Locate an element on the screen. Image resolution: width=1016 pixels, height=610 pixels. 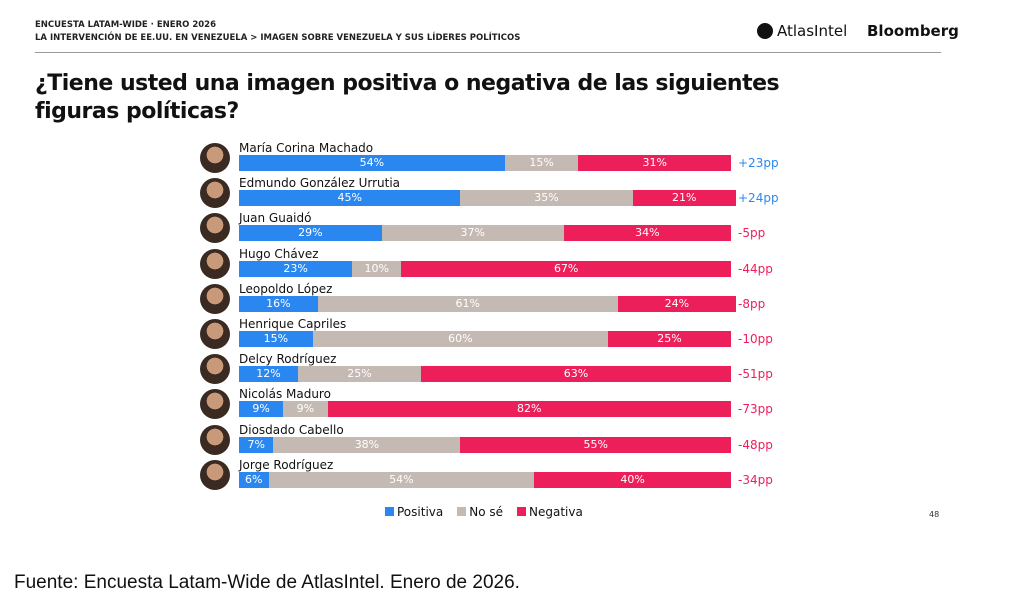
bar-segment-positiva: 16% is located at coordinates (278, 303).